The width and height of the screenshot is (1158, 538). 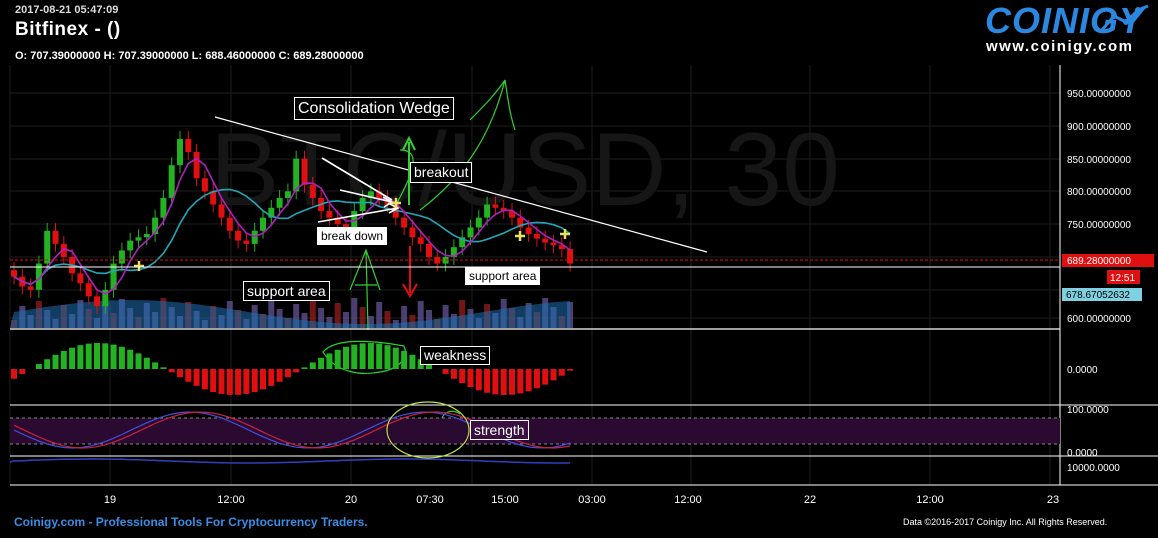 I want to click on wedge-trendline, so click(x=461, y=184).